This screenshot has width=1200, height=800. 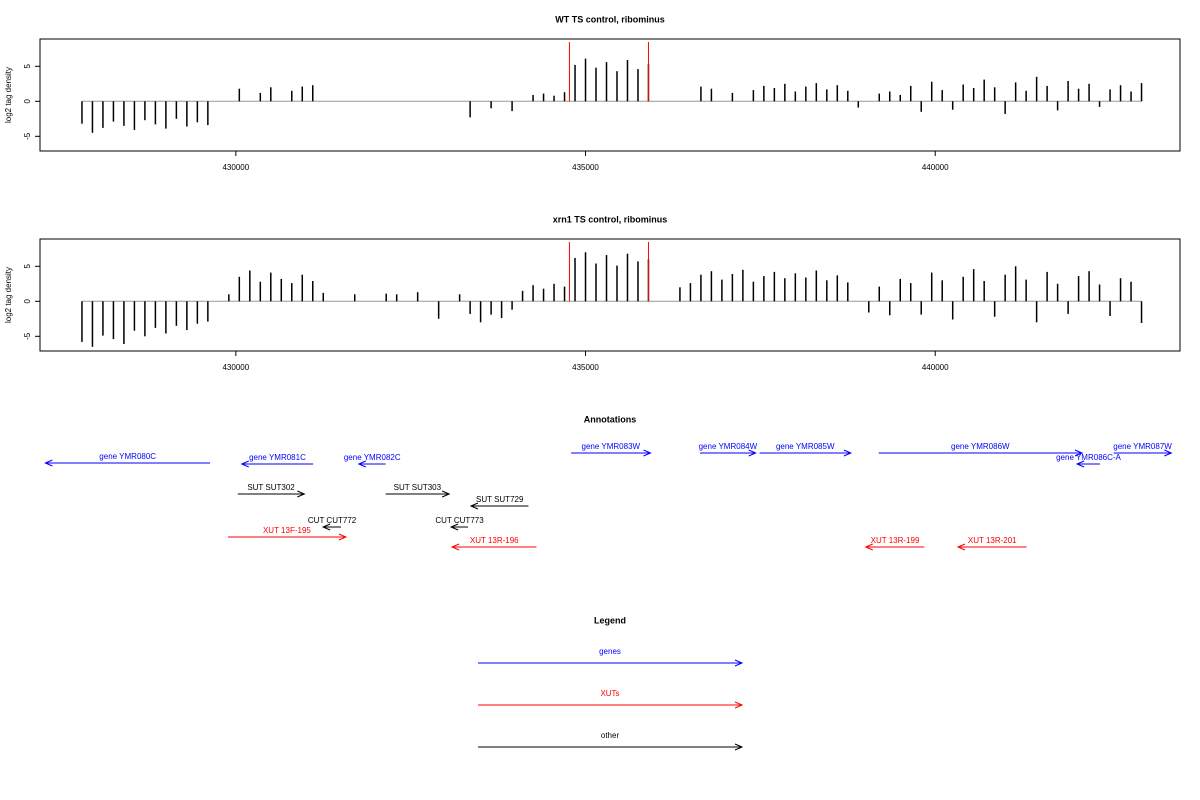 What do you see at coordinates (27, 66) in the screenshot?
I see `y-tick-label: 5` at bounding box center [27, 66].